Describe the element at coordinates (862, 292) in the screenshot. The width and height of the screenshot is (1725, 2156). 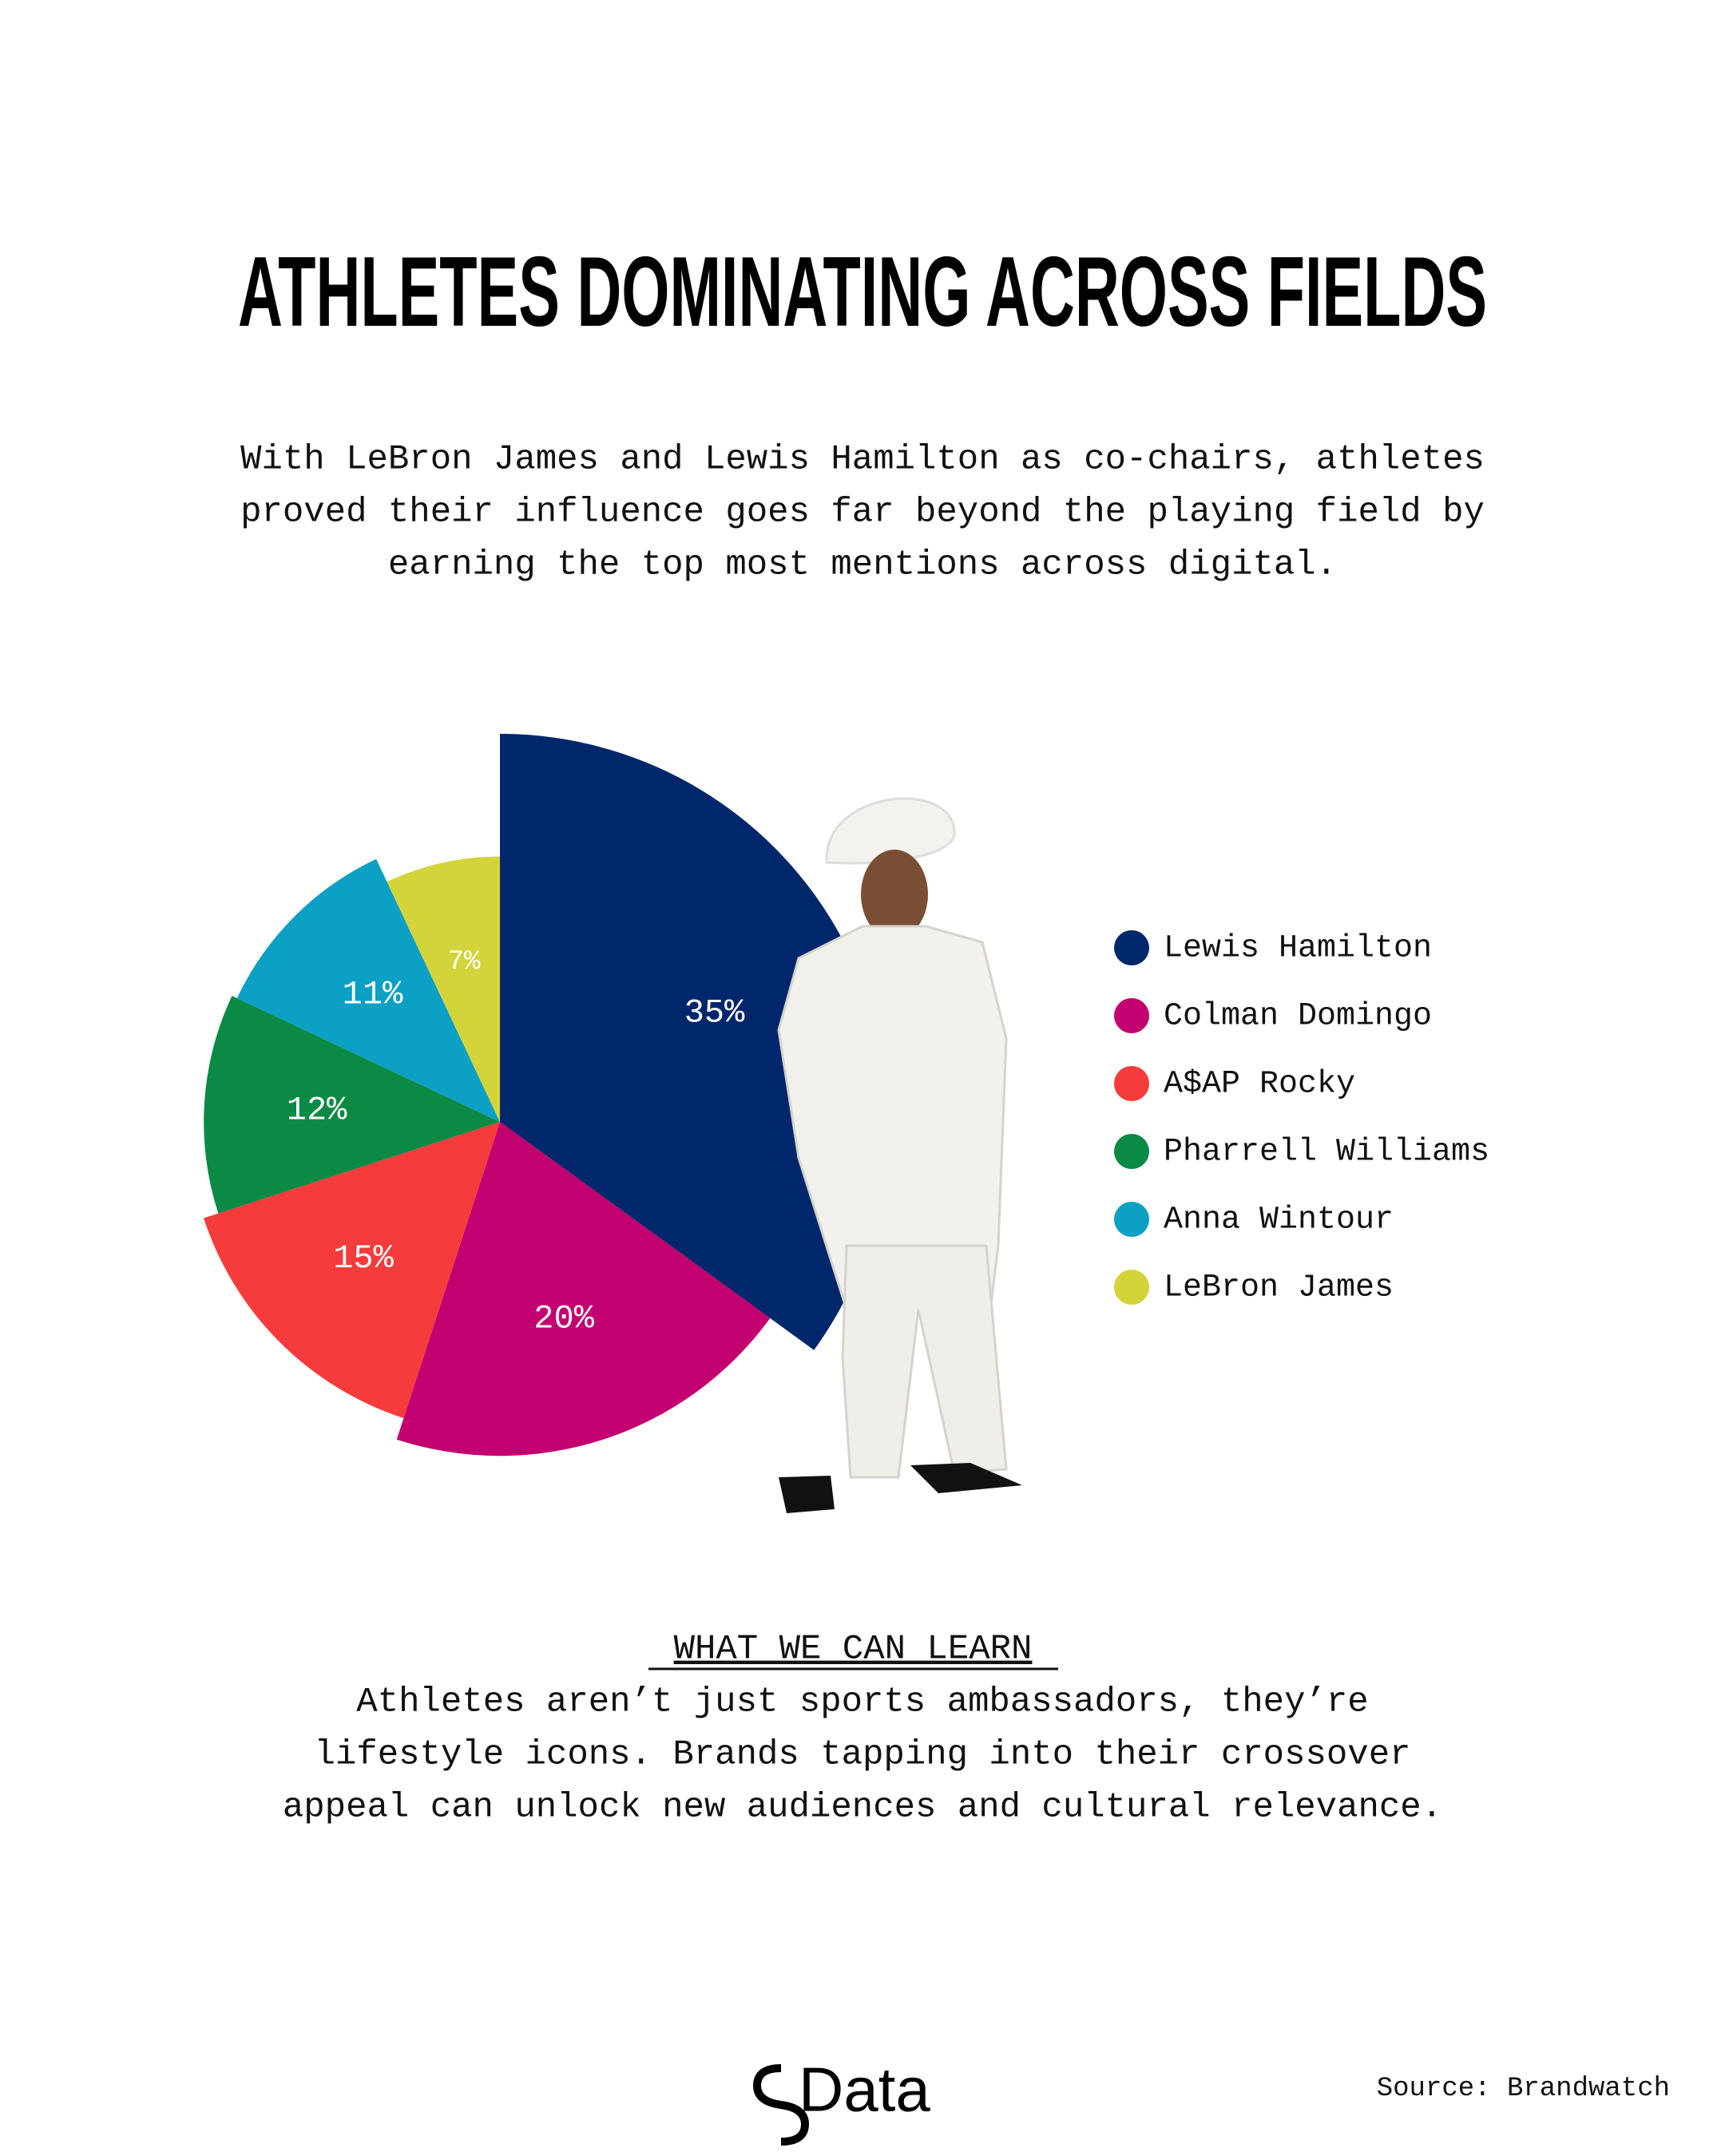
I see `chart-title: ATHLETES DOMINATING ACROSS FIELDS` at that location.